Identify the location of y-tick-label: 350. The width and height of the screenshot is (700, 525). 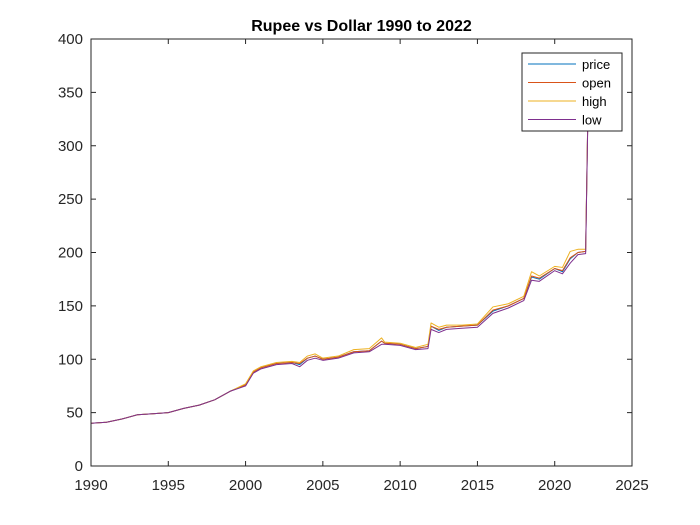
(70, 92).